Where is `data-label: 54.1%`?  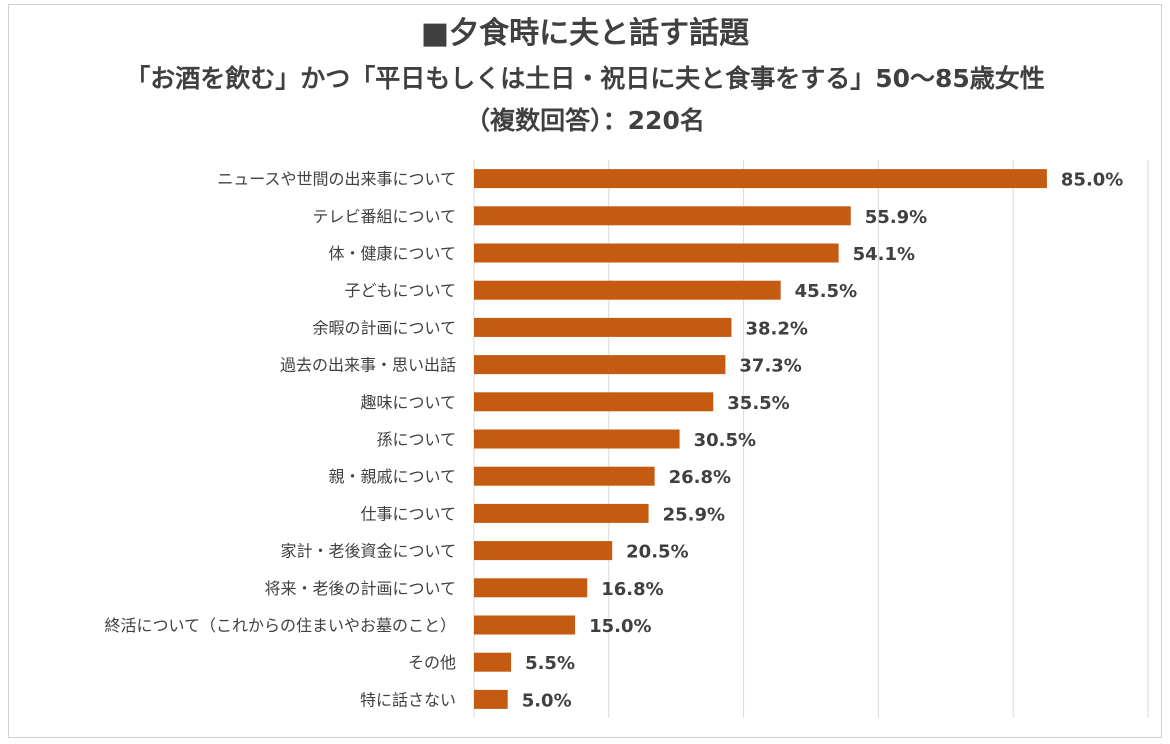 data-label: 54.1% is located at coordinates (884, 254).